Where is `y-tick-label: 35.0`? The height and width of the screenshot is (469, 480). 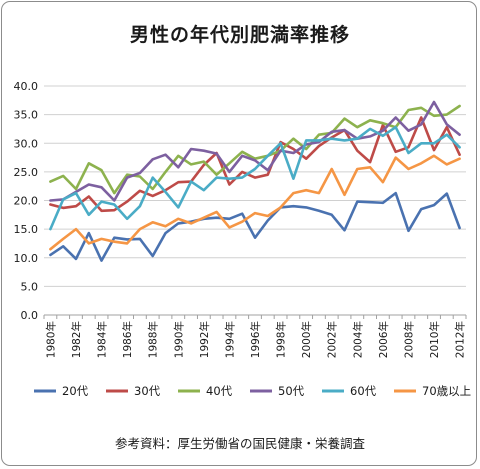 y-tick-label: 35.0 is located at coordinates (26, 115).